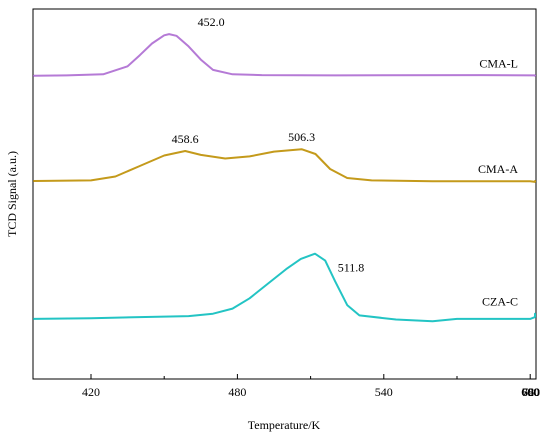 Image resolution: width=550 pixels, height=439 pixels. I want to click on series-line-cza-c, so click(284, 287).